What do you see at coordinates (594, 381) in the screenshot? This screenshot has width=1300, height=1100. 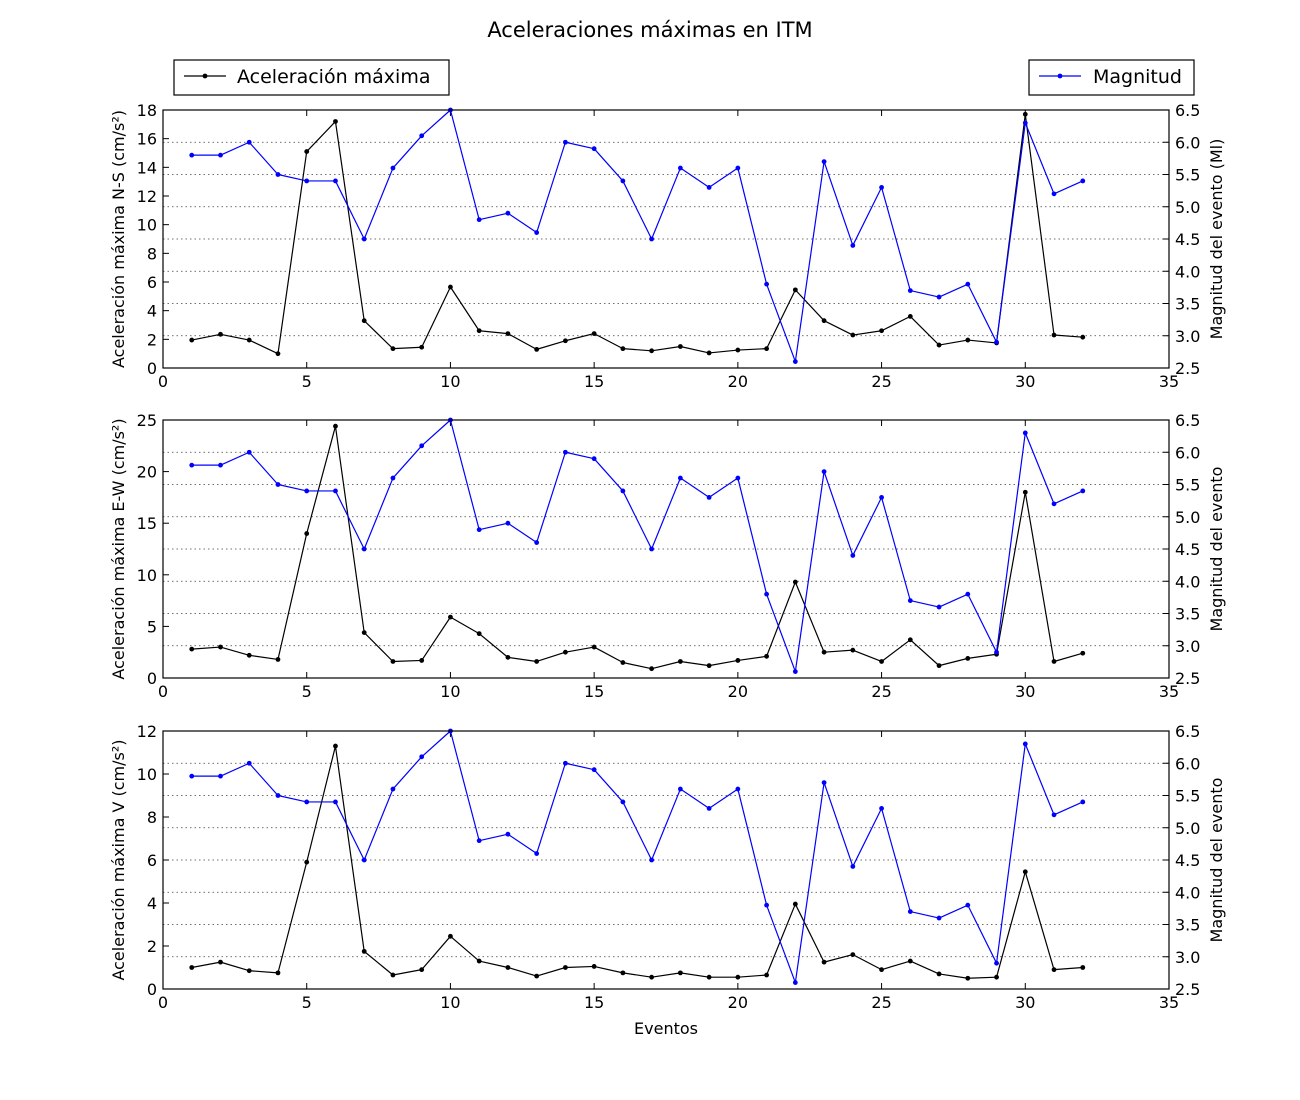 I see `x-tick-label-ns: 15` at bounding box center [594, 381].